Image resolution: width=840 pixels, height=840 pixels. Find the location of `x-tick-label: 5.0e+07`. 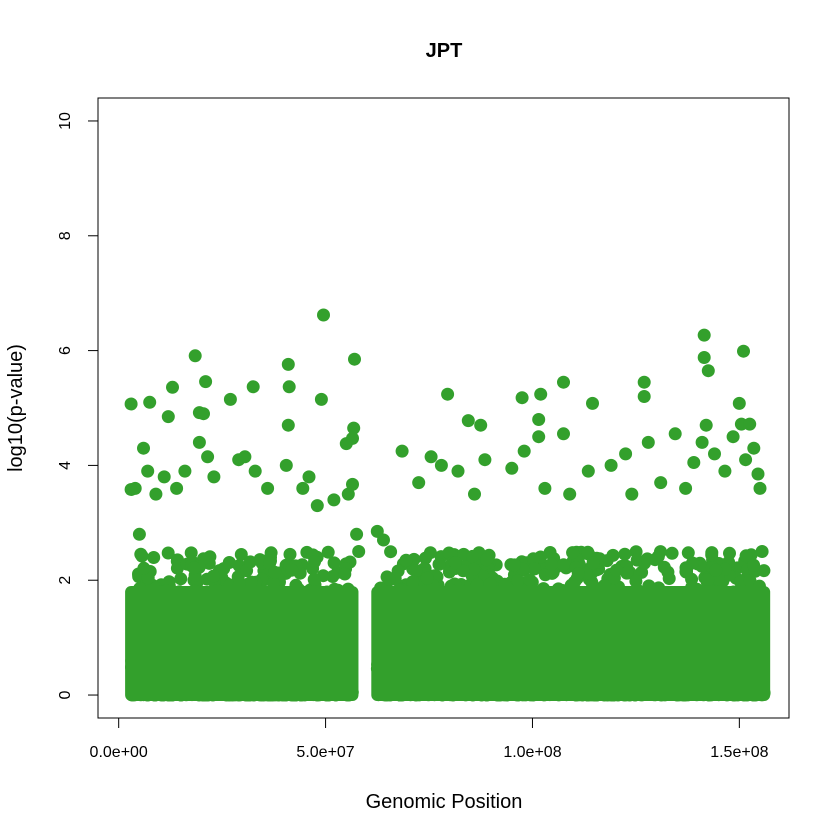

x-tick-label: 5.0e+07 is located at coordinates (325, 752).